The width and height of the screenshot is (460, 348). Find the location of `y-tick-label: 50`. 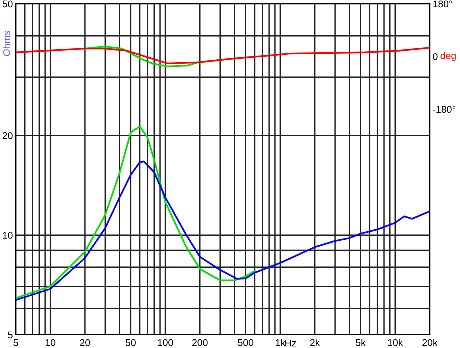

y-tick-label: 50 is located at coordinates (7, 4).